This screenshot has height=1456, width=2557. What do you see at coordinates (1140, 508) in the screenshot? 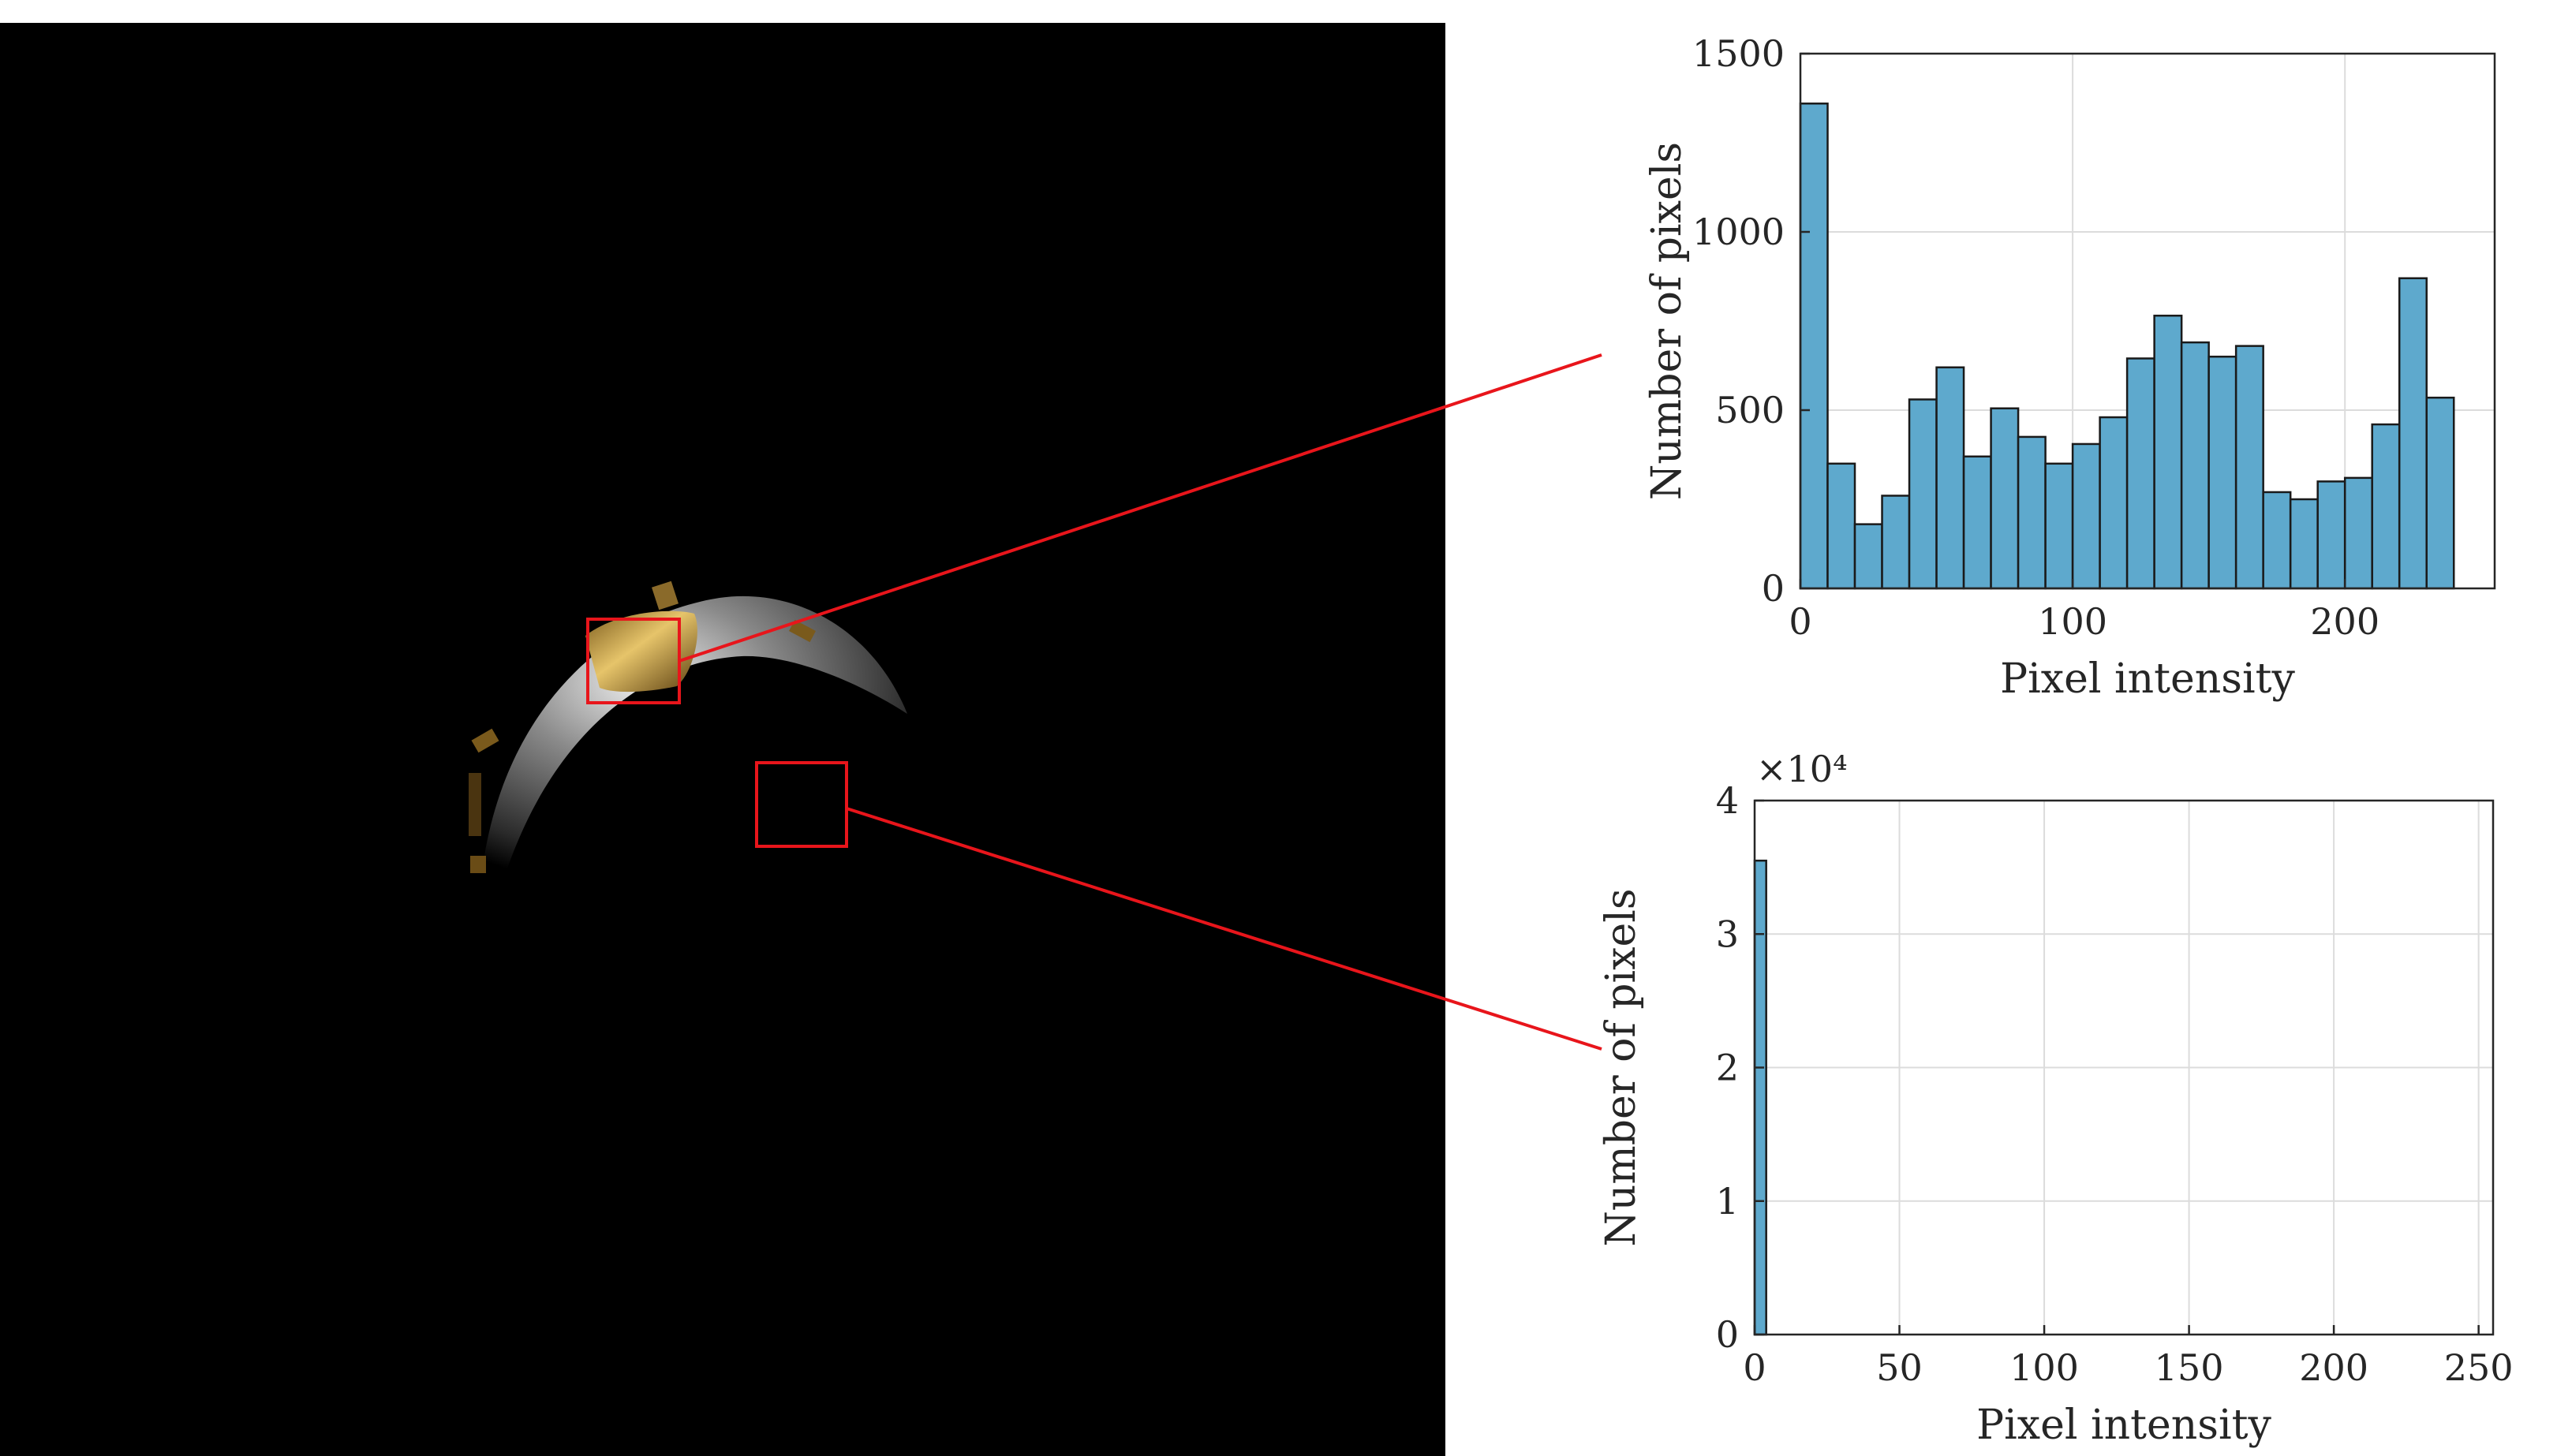
I see `connector-line-top` at bounding box center [1140, 508].